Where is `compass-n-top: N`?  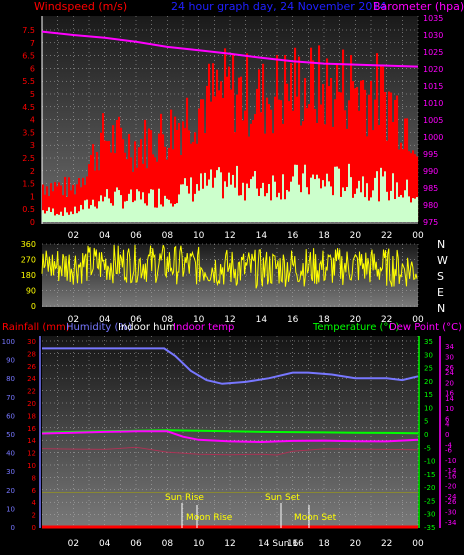 compass-n-top: N is located at coordinates (441, 244).